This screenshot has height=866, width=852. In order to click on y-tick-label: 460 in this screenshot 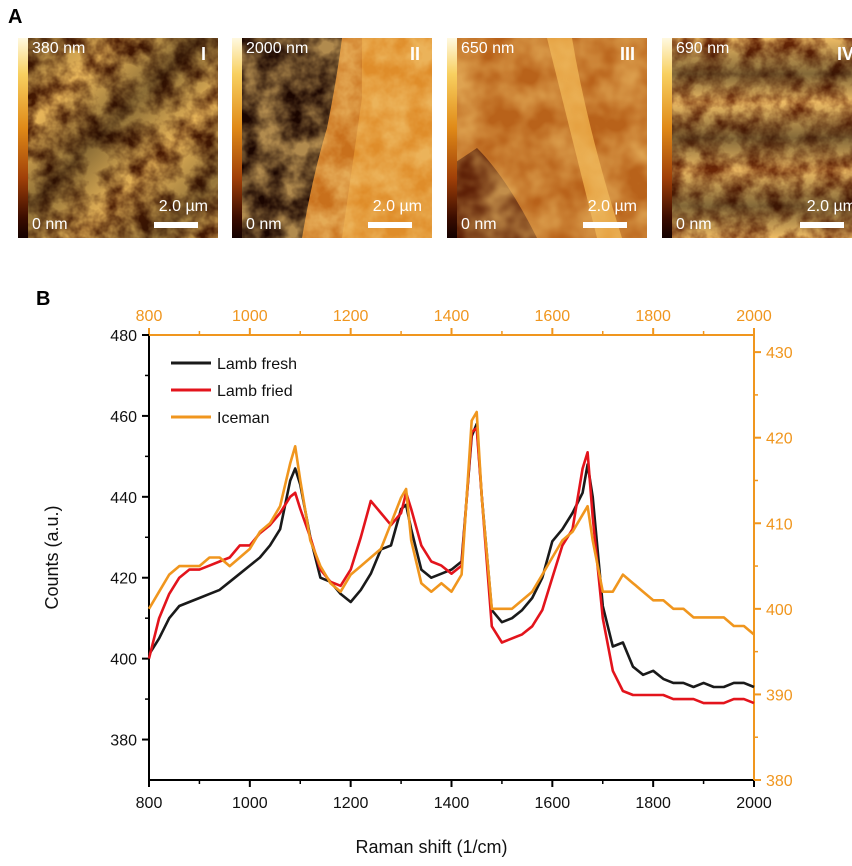, I will do `click(123, 417)`.